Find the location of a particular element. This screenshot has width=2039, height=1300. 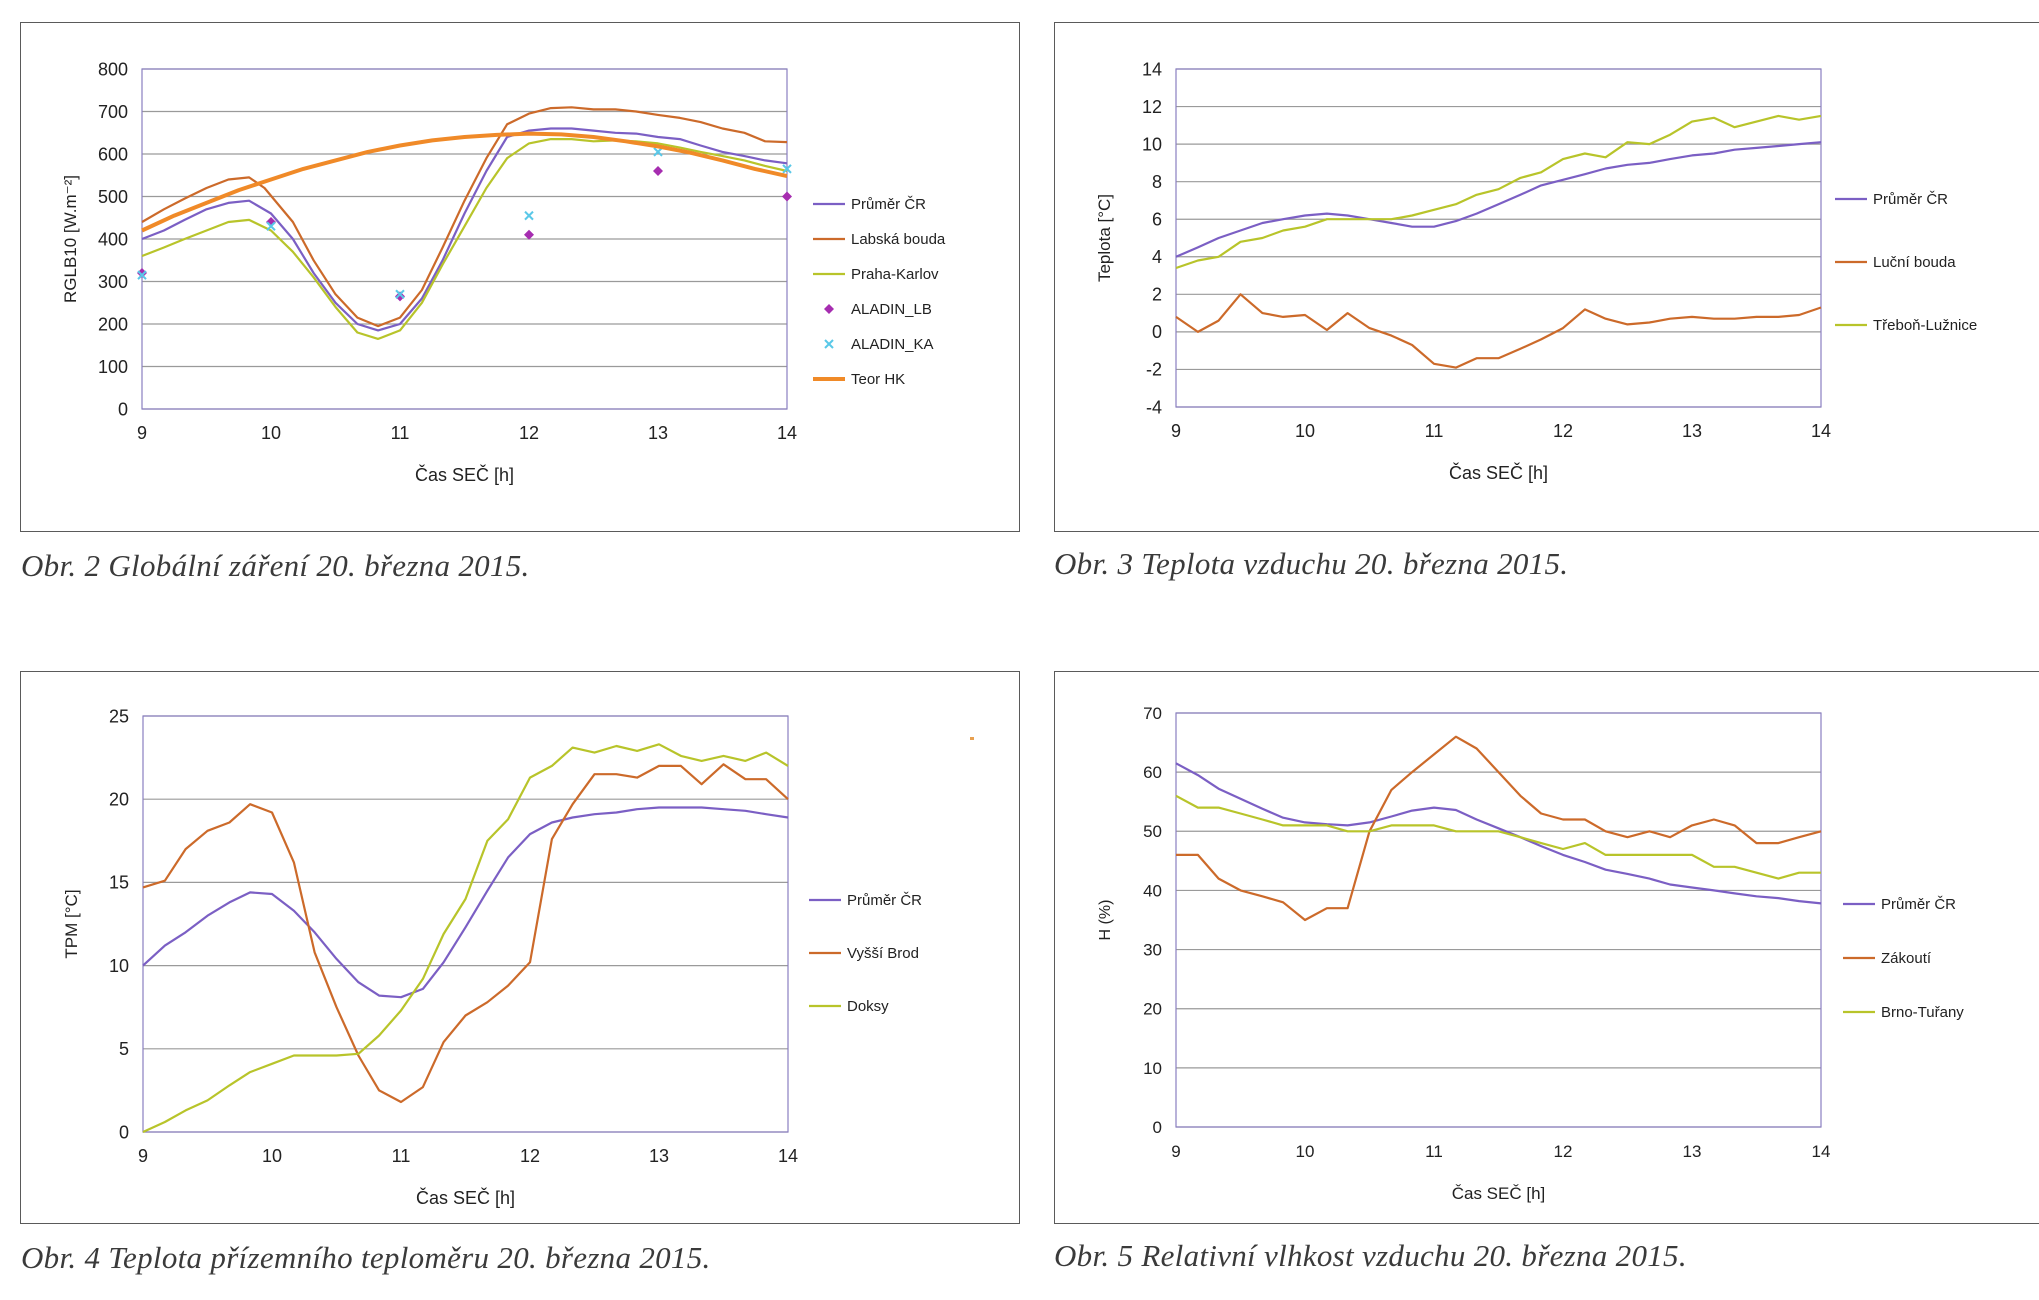

y-tick-label: 12 is located at coordinates (1152, 107).